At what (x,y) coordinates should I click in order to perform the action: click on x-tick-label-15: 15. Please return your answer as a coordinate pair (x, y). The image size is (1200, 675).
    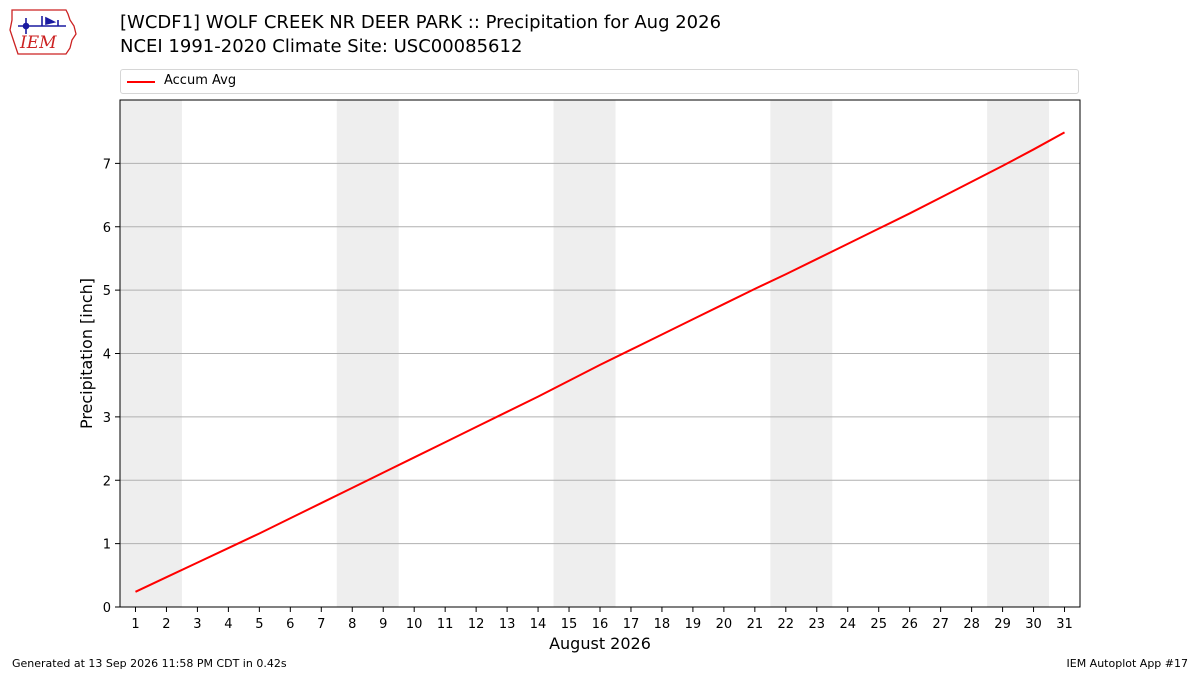
    Looking at the image, I should click on (569, 624).